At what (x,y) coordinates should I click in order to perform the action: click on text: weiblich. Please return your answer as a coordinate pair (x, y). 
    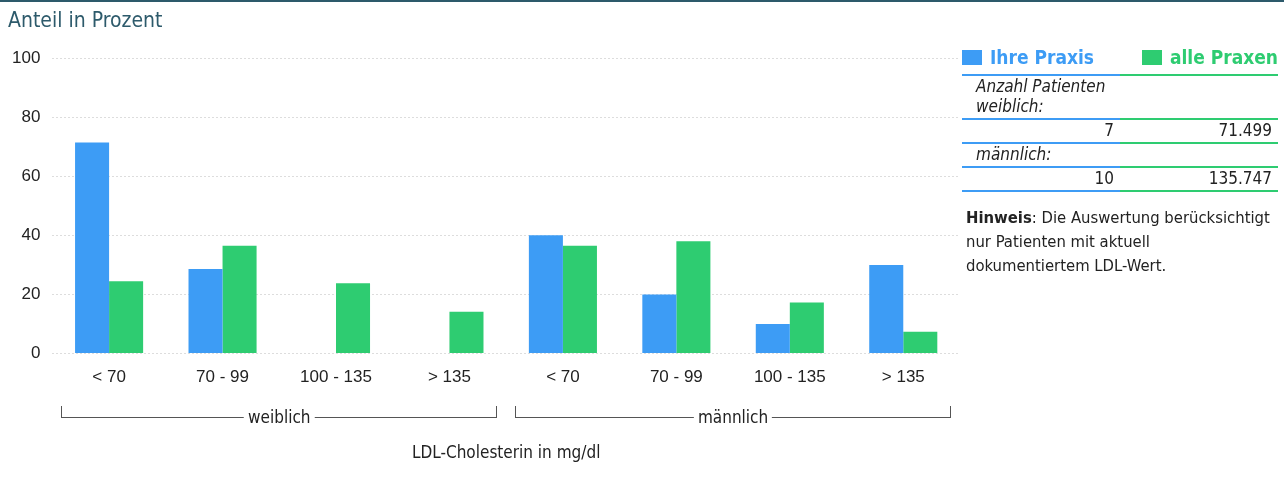
    Looking at the image, I should click on (279, 416).